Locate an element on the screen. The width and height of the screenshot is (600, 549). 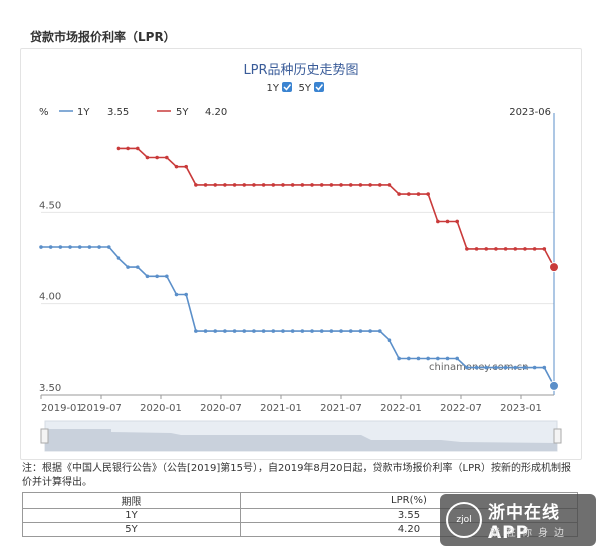
zoom-handle-left is located at coordinates (44, 436).